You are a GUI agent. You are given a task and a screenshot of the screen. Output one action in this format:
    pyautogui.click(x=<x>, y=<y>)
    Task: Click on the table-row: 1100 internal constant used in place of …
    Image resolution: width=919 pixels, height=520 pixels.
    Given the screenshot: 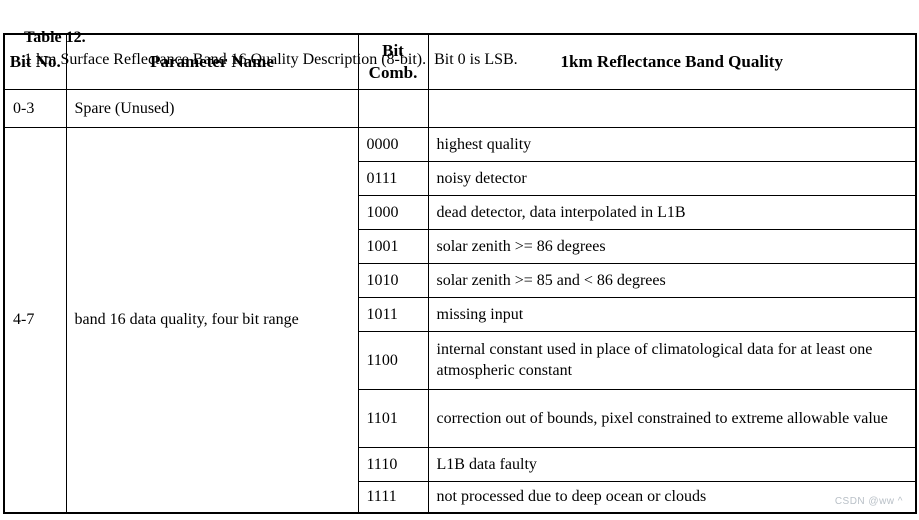 What is the action you would take?
    pyautogui.click(x=460, y=360)
    